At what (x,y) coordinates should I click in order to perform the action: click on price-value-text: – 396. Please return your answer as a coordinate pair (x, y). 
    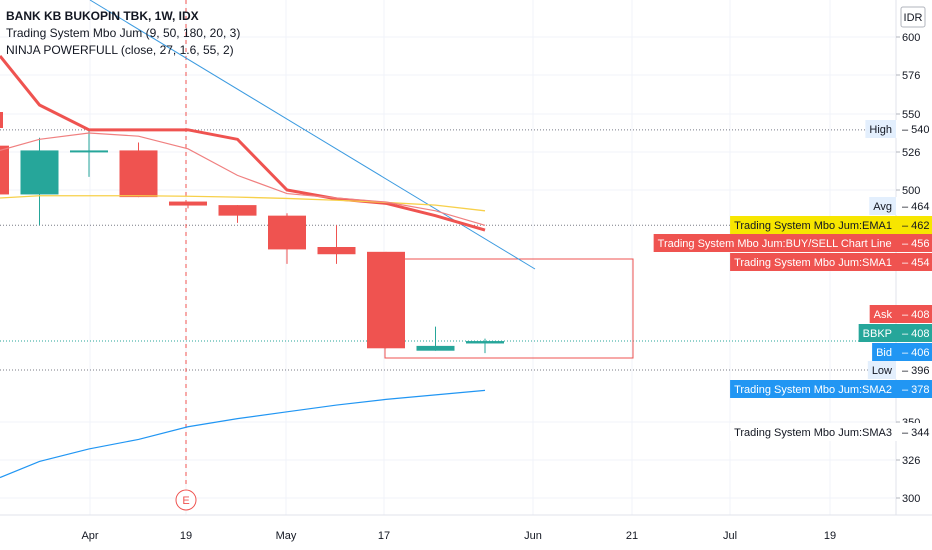
    Looking at the image, I should click on (916, 371).